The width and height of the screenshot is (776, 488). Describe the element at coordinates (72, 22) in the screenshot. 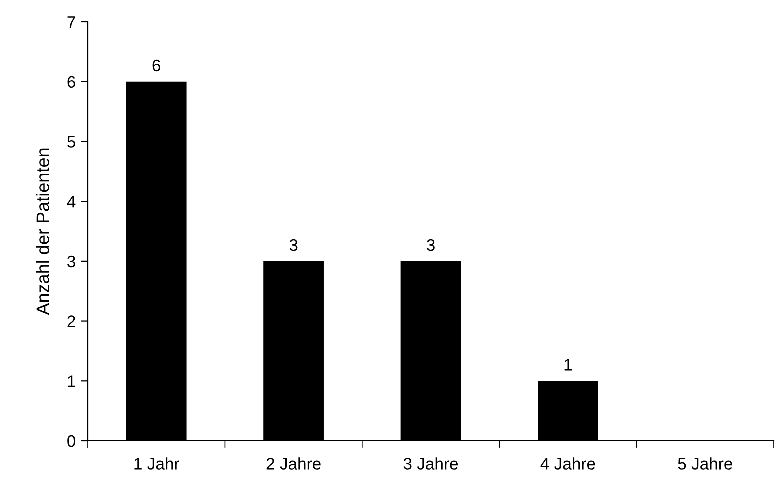

I see `y-tick-label: 7` at that location.